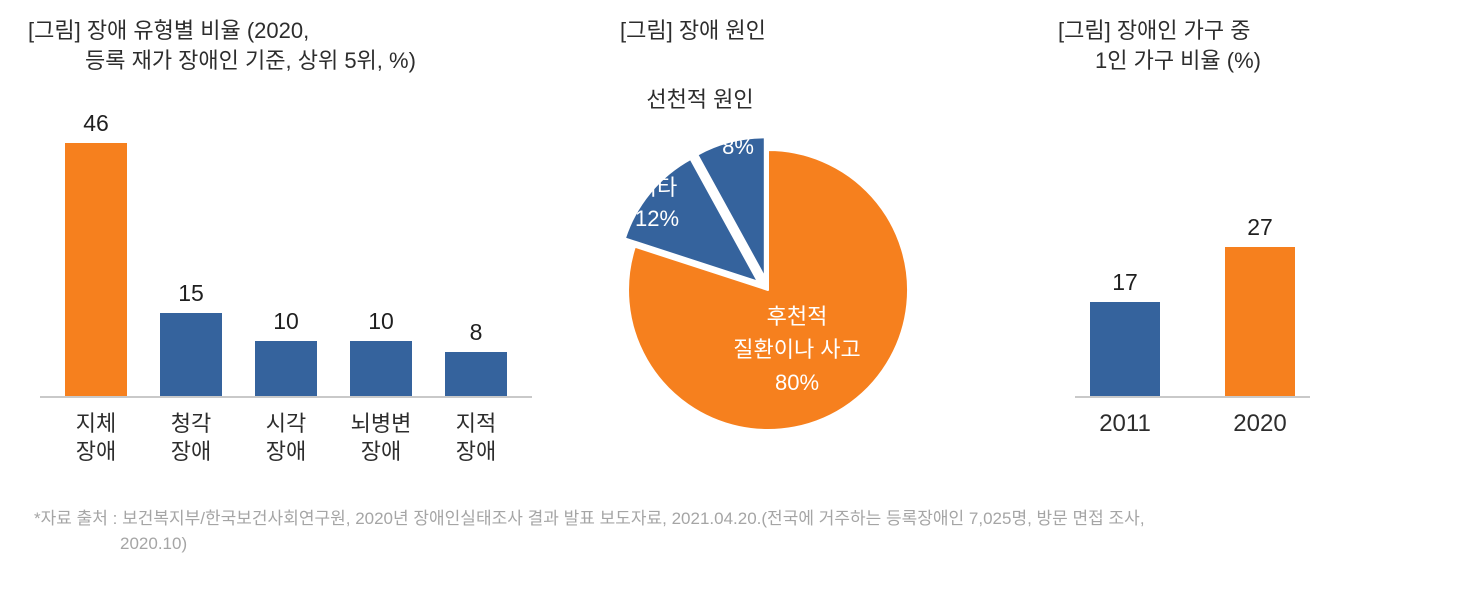 This screenshot has width=1484, height=607. I want to click on bar-group: 8, so click(476, 357).